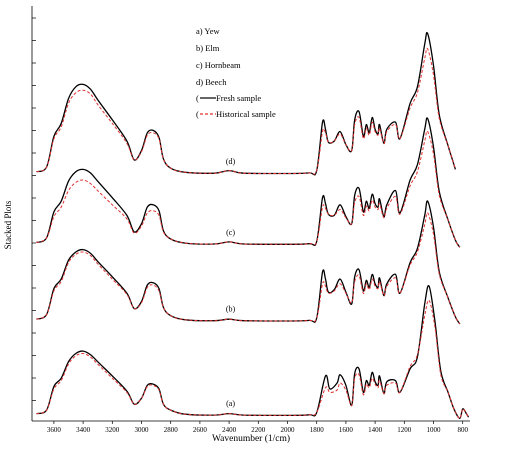 The width and height of the screenshot is (511, 451). I want to click on x-tick-label: 2600, so click(200, 430).